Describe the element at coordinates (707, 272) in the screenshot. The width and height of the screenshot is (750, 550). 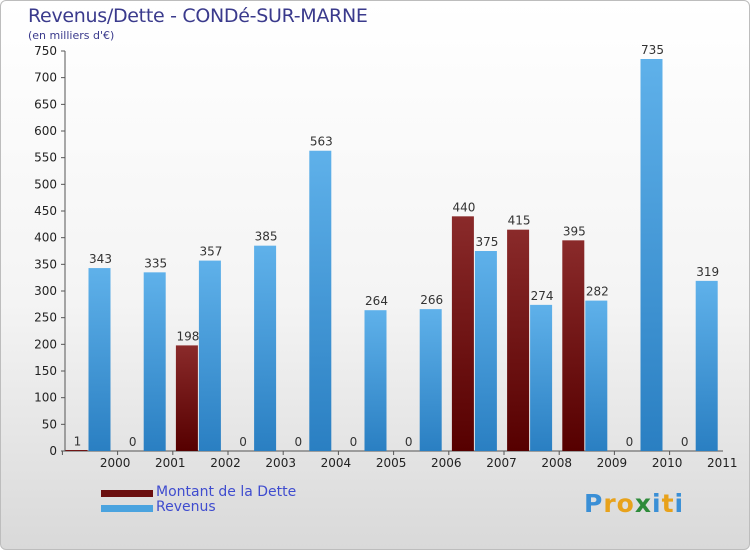
I see `data-label-revenus: 319` at that location.